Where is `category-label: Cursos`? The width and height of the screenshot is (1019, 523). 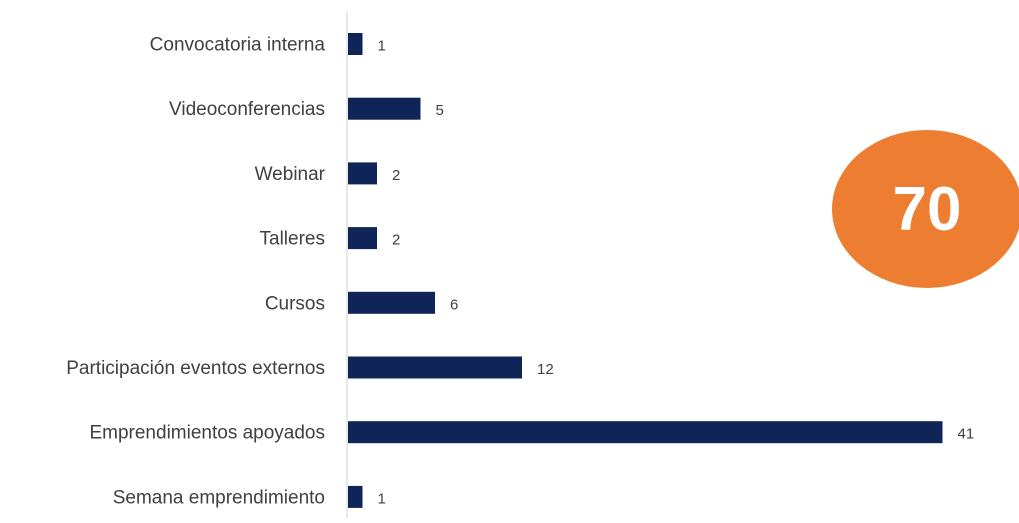 category-label: Cursos is located at coordinates (295, 303).